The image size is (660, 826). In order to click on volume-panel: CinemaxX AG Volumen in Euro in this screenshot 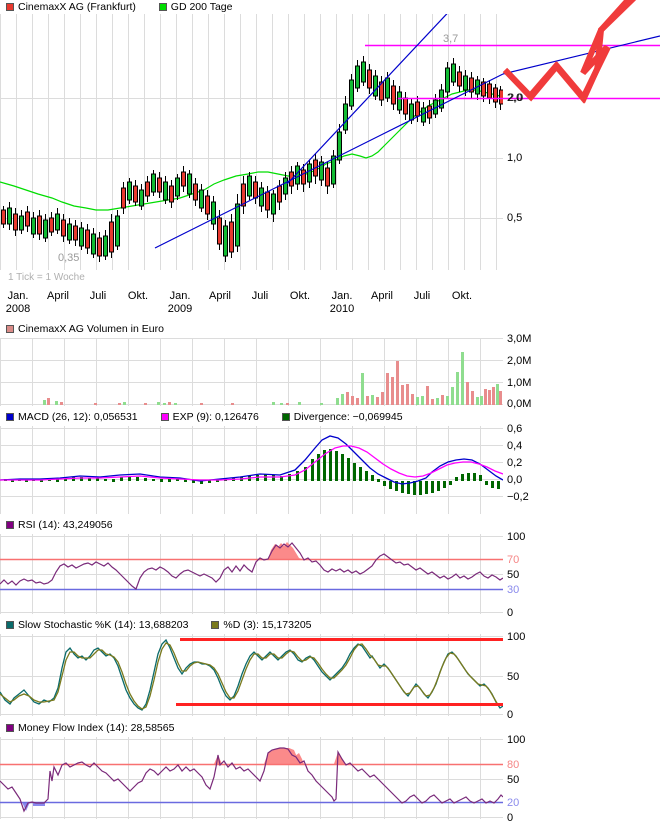, I will do `click(330, 366)`.